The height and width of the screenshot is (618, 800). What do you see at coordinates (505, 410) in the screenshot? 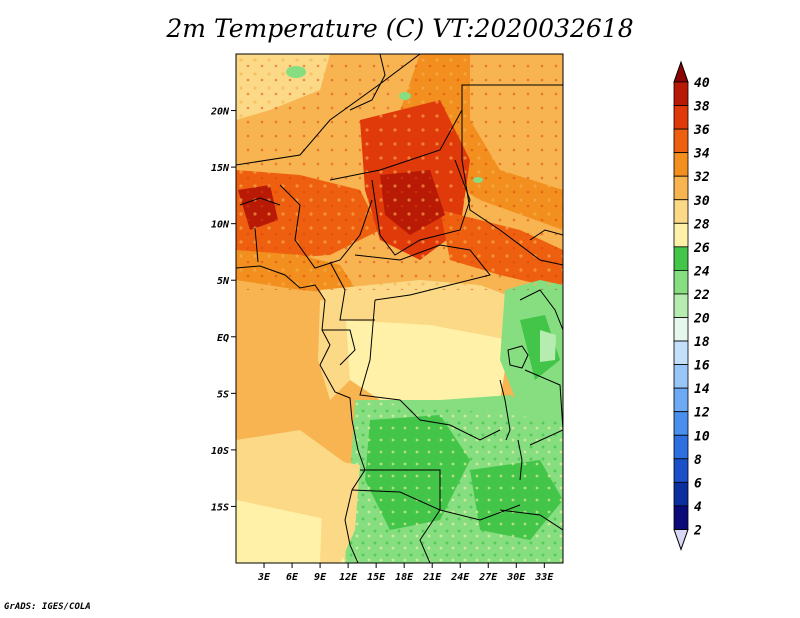
I see `lake-tanganyika` at bounding box center [505, 410].